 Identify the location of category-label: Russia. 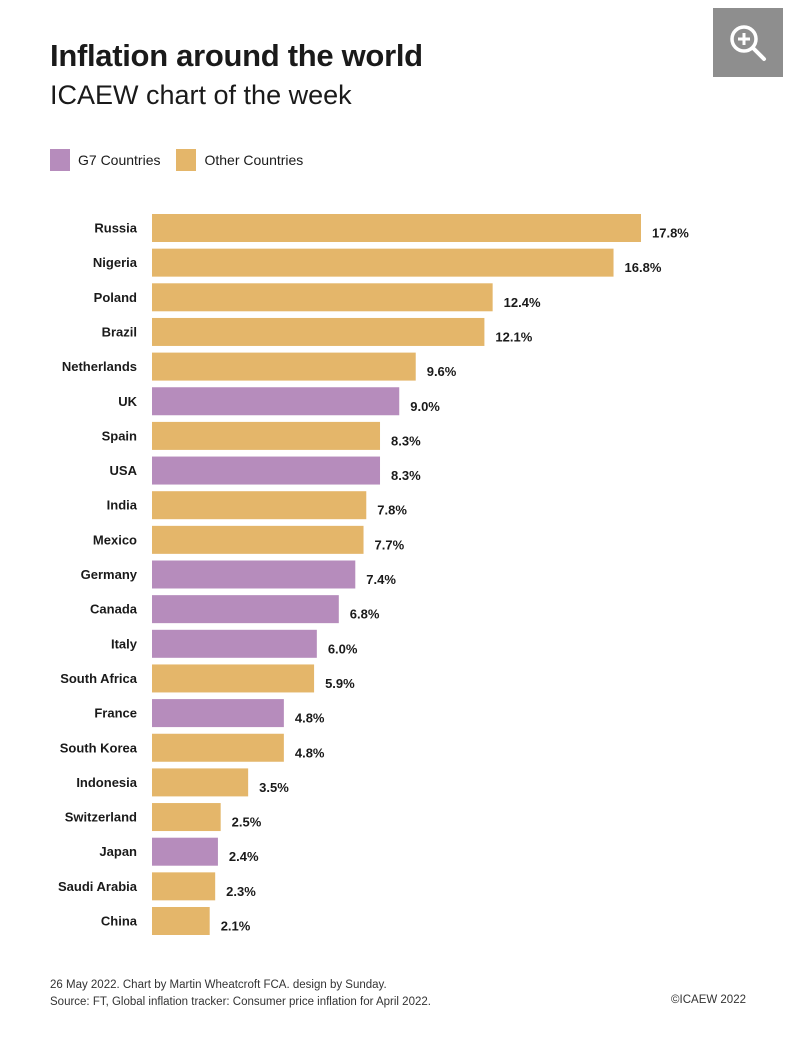
(115, 228).